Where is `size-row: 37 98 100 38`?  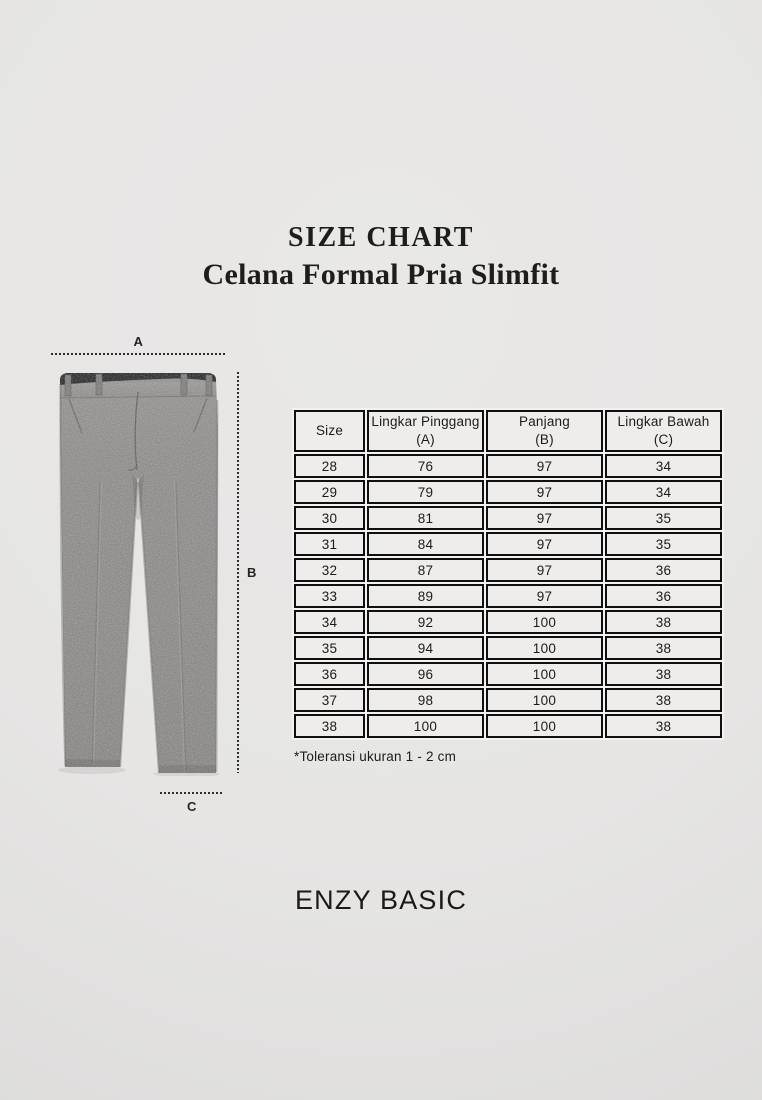
size-row: 37 98 100 38 is located at coordinates (508, 700).